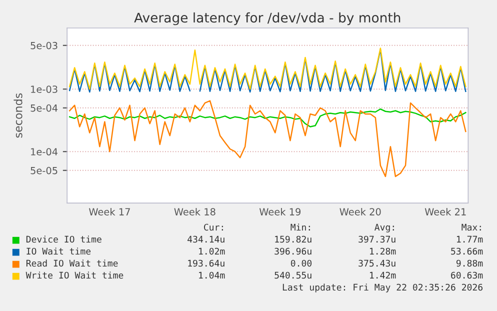  I want to click on y-tick-label: 1e-03, so click(44, 89).